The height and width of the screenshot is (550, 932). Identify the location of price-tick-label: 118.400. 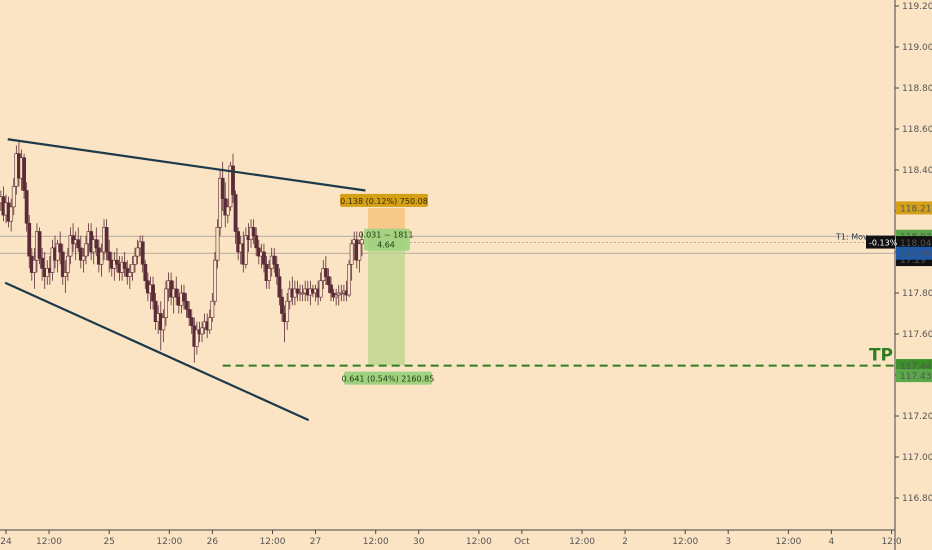
(917, 171).